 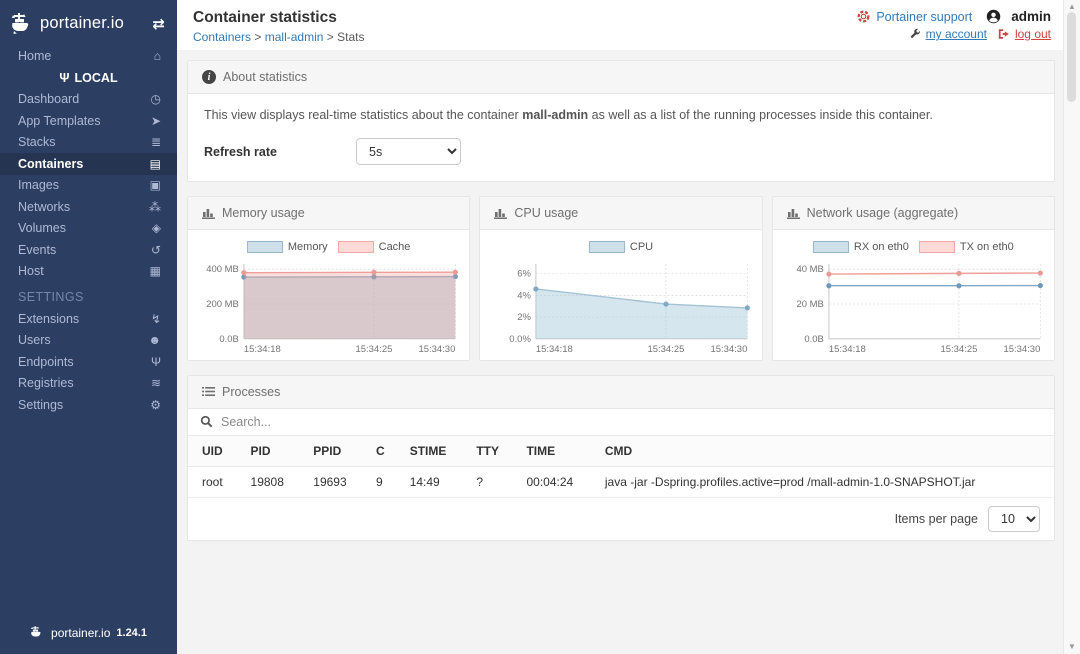 I want to click on my-account-link: my account, so click(x=956, y=34).